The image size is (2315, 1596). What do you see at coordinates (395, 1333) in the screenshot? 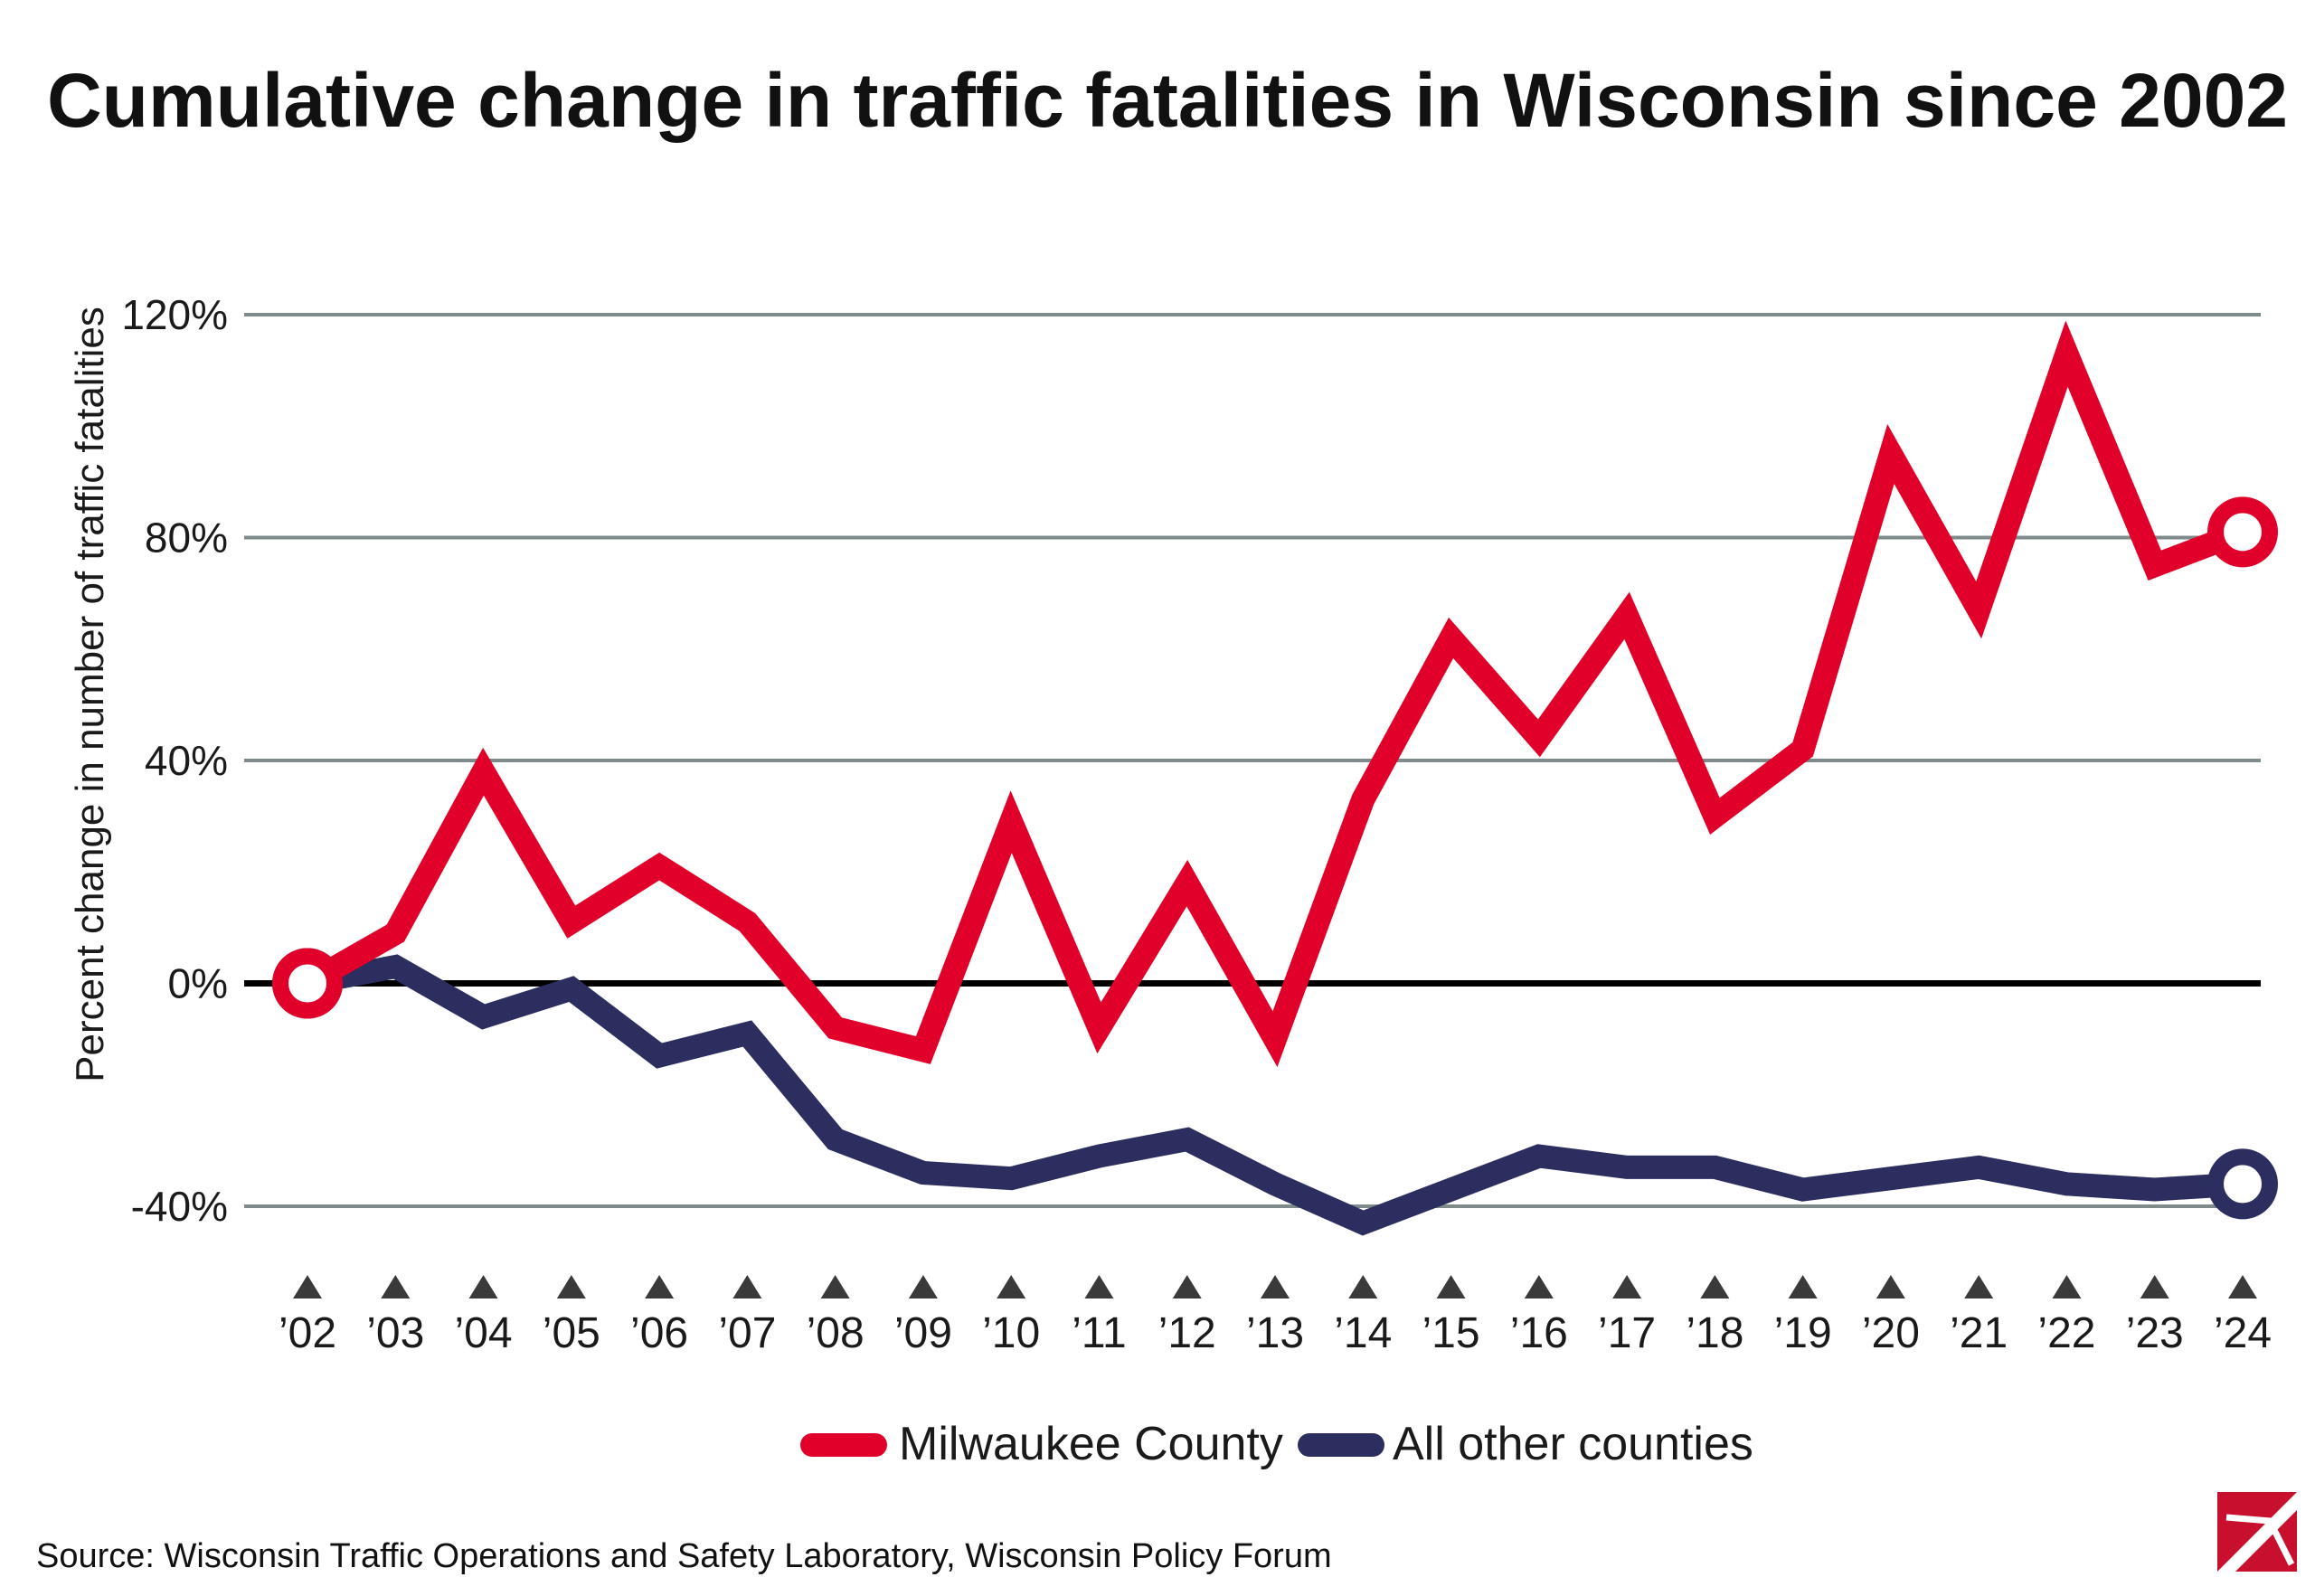
I see `x-tick-label: ’03` at bounding box center [395, 1333].